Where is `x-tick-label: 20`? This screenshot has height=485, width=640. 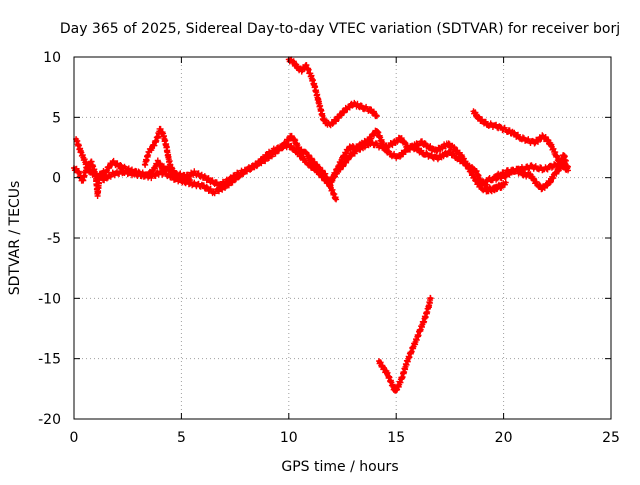 x-tick-label: 20 is located at coordinates (504, 438).